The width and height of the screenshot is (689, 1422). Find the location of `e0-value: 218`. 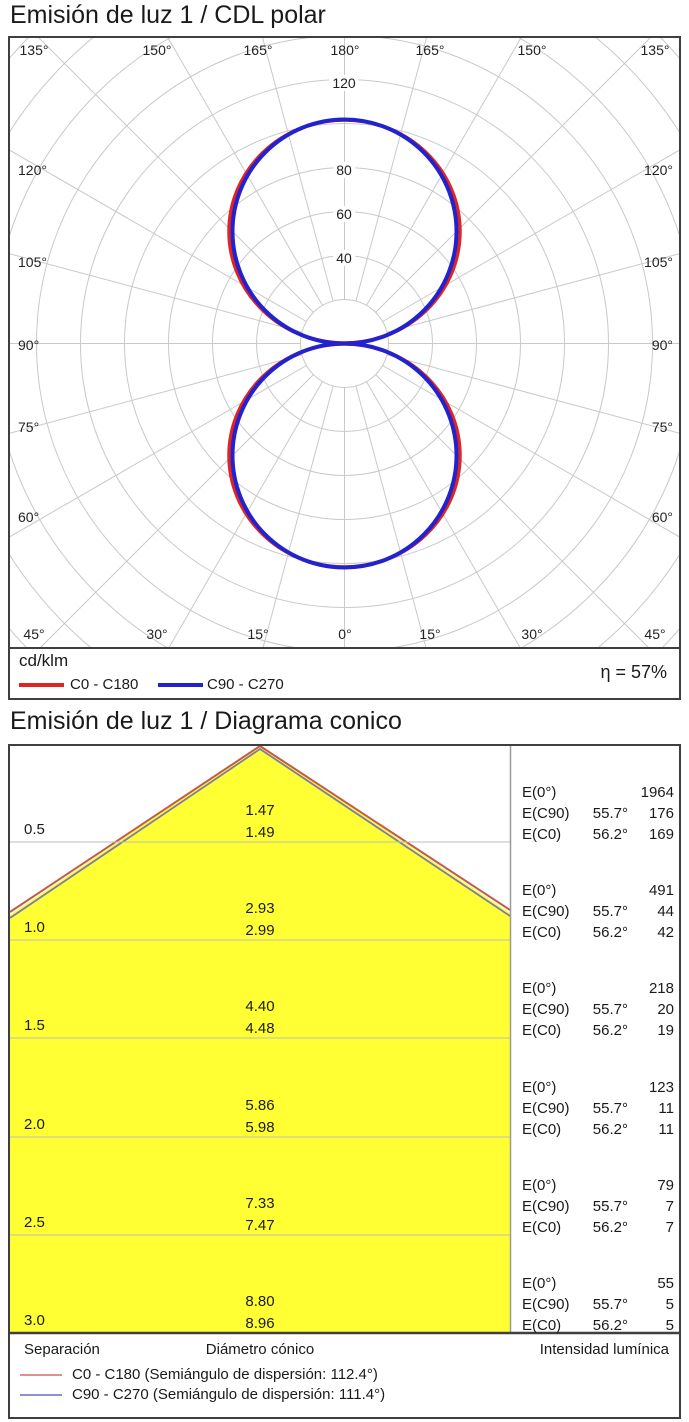

e0-value: 218 is located at coordinates (661, 988).